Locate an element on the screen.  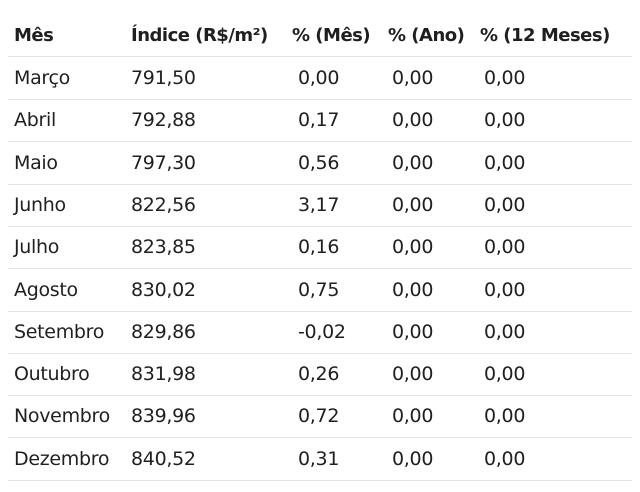
table-cell: Agosto is located at coordinates (46, 289).